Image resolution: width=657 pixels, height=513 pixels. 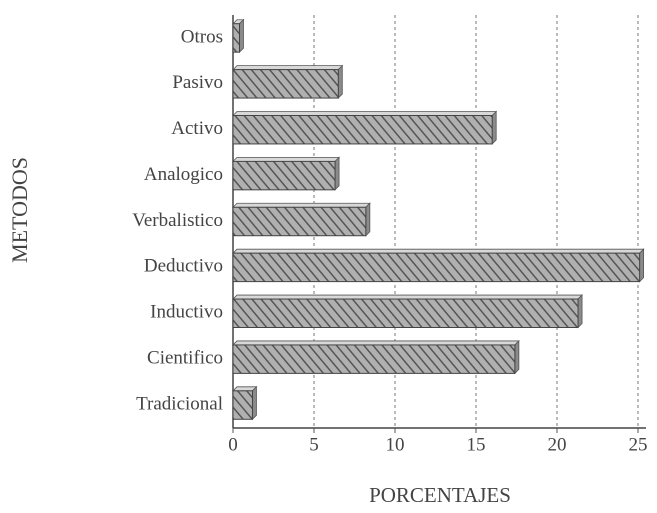 I want to click on y-tick-label: Analogico, so click(x=183, y=174).